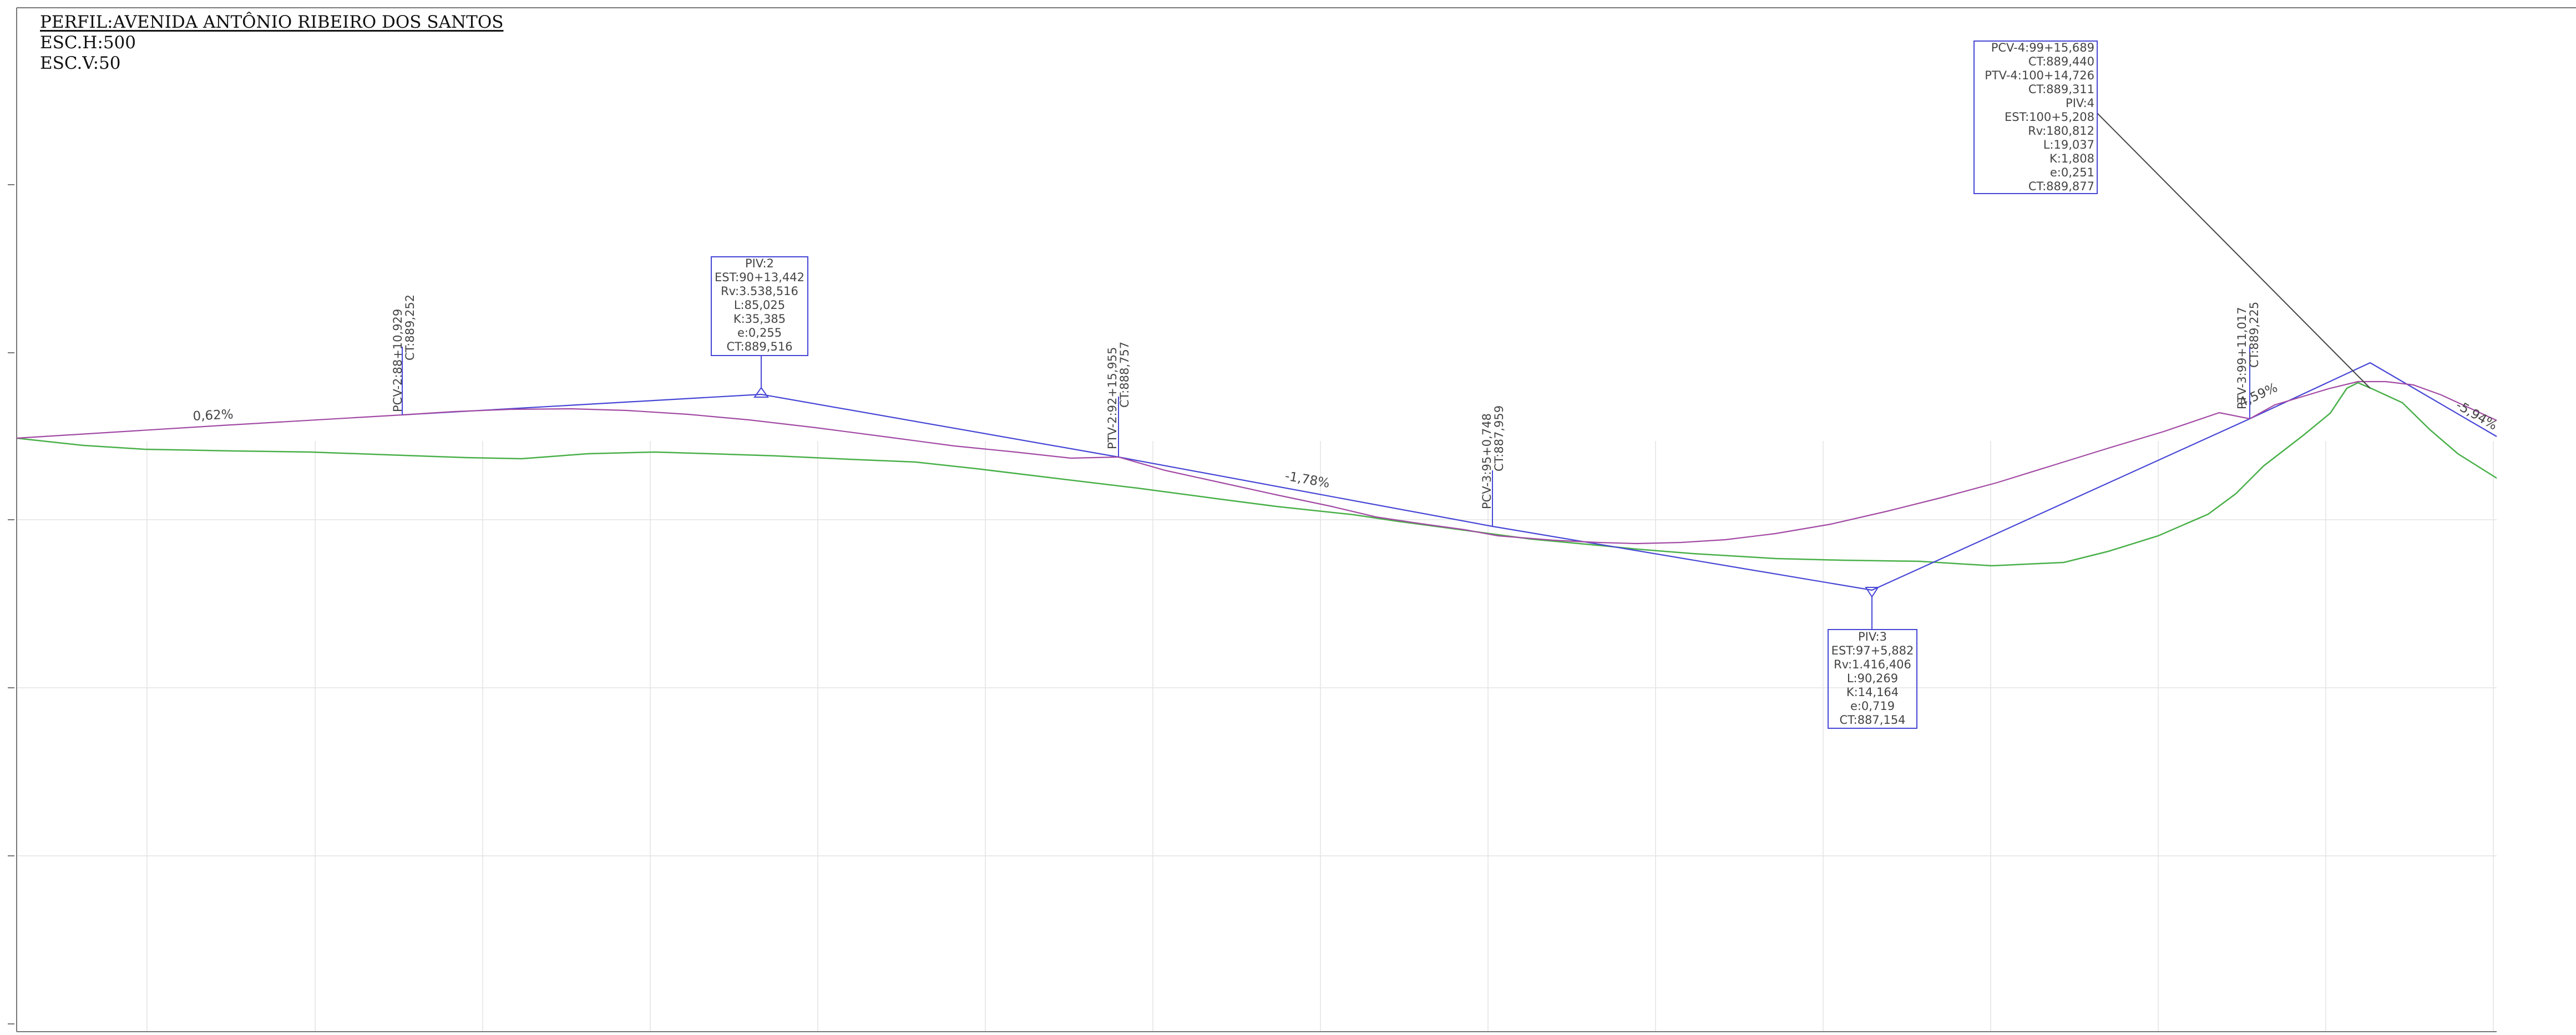 The width and height of the screenshot is (2576, 1035). What do you see at coordinates (1112, 398) in the screenshot?
I see `ptv2-station: PTV-2:92+15,955` at bounding box center [1112, 398].